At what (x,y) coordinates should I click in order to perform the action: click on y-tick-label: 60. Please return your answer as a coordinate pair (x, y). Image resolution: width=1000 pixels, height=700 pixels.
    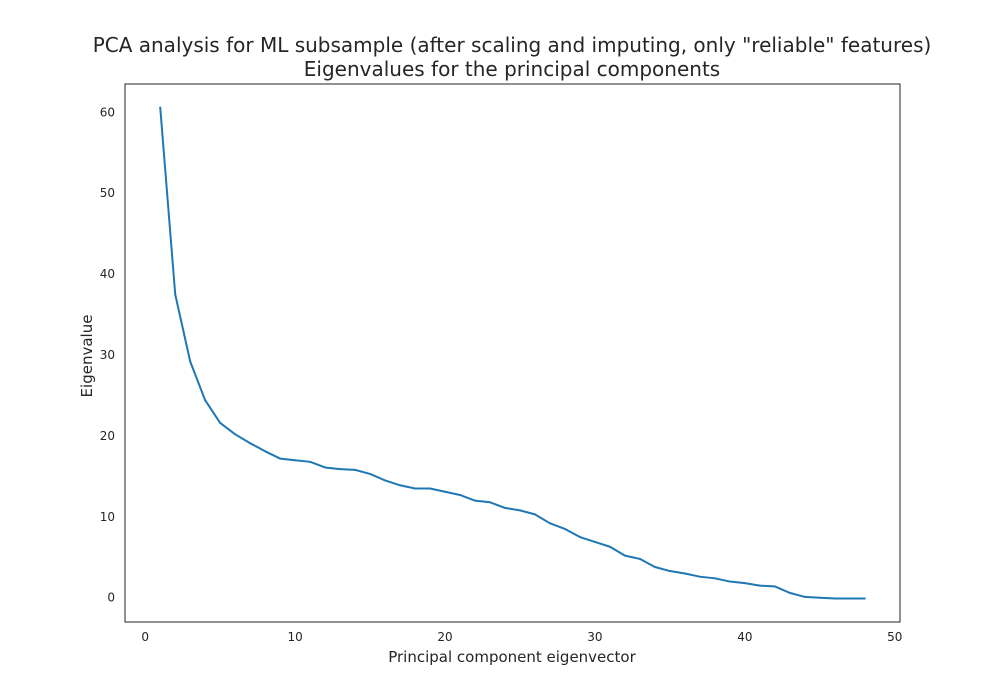
    Looking at the image, I should click on (107, 112).